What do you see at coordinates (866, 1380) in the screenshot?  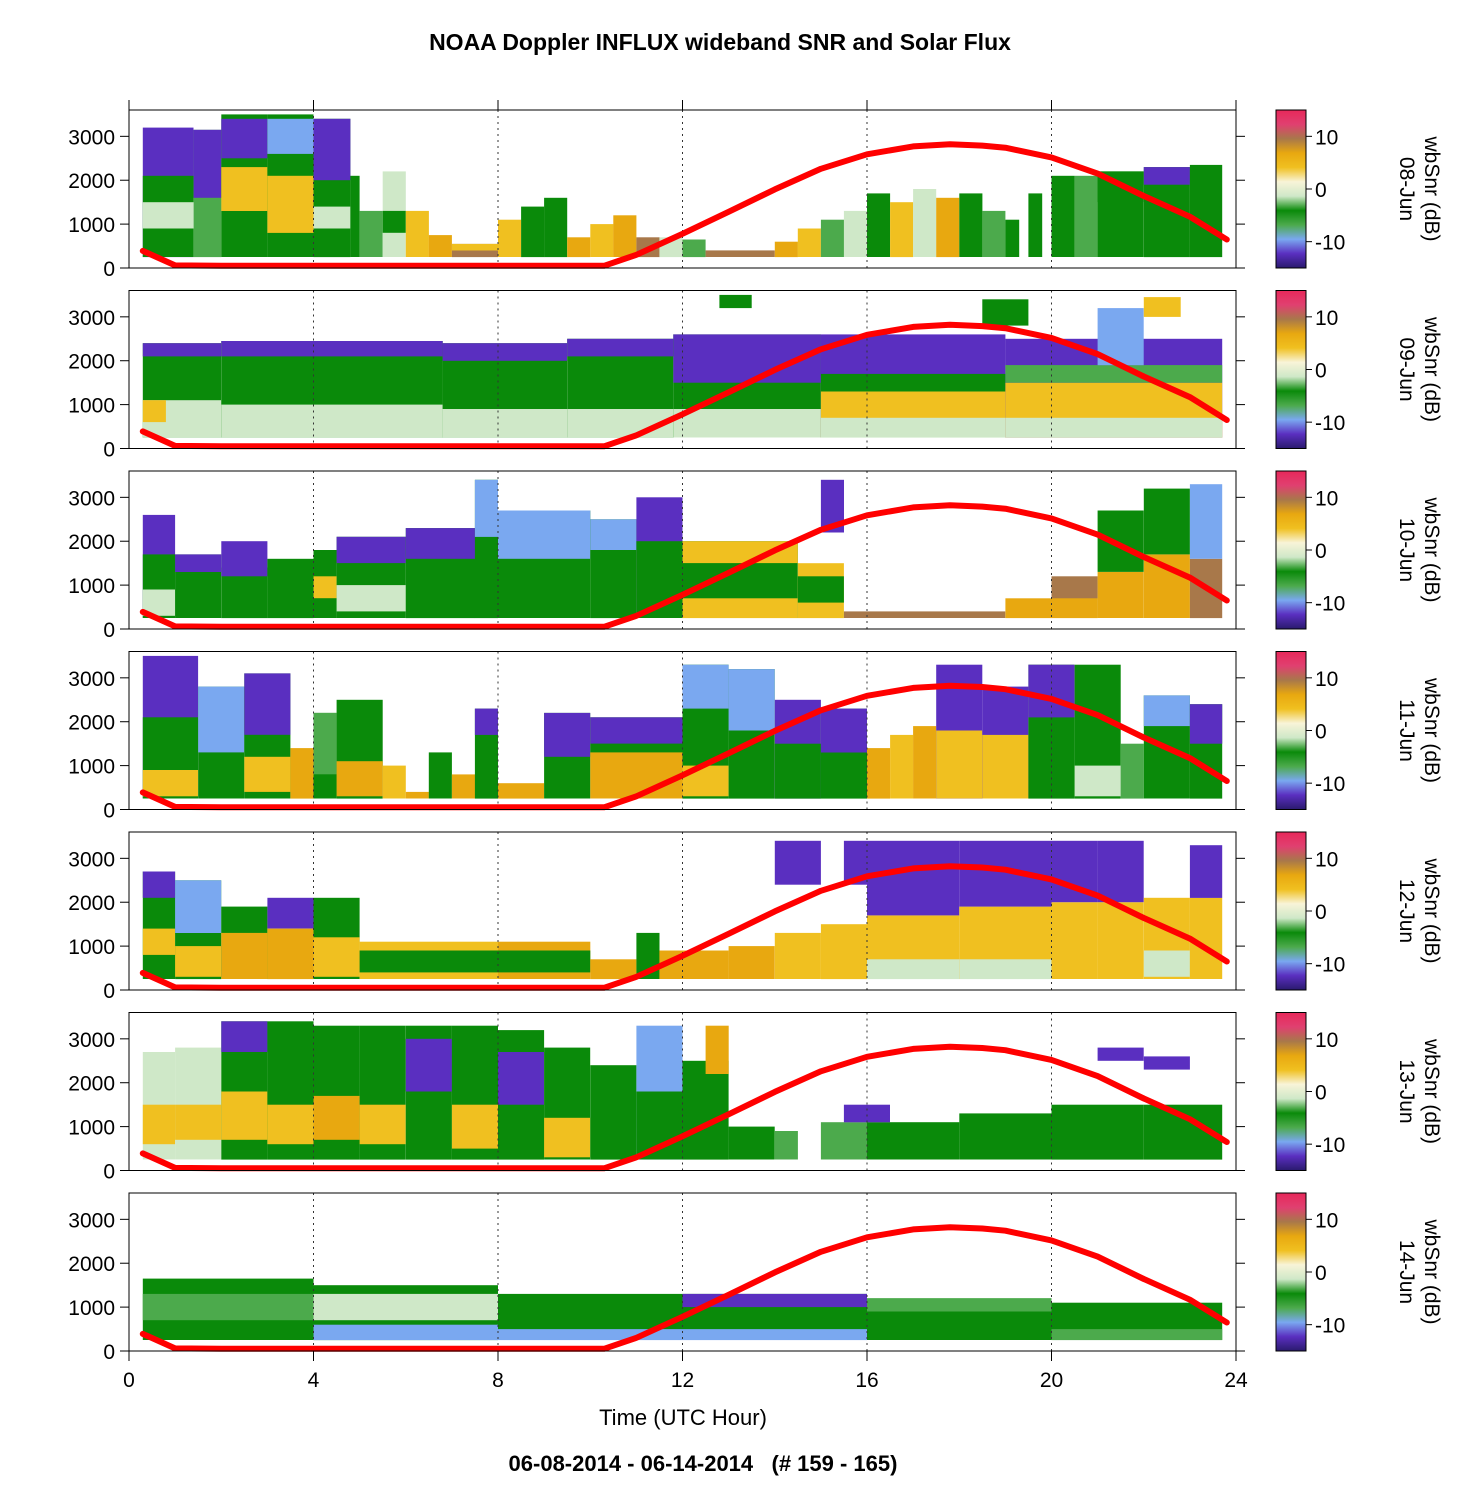 I see `x-tick-label: 16` at bounding box center [866, 1380].